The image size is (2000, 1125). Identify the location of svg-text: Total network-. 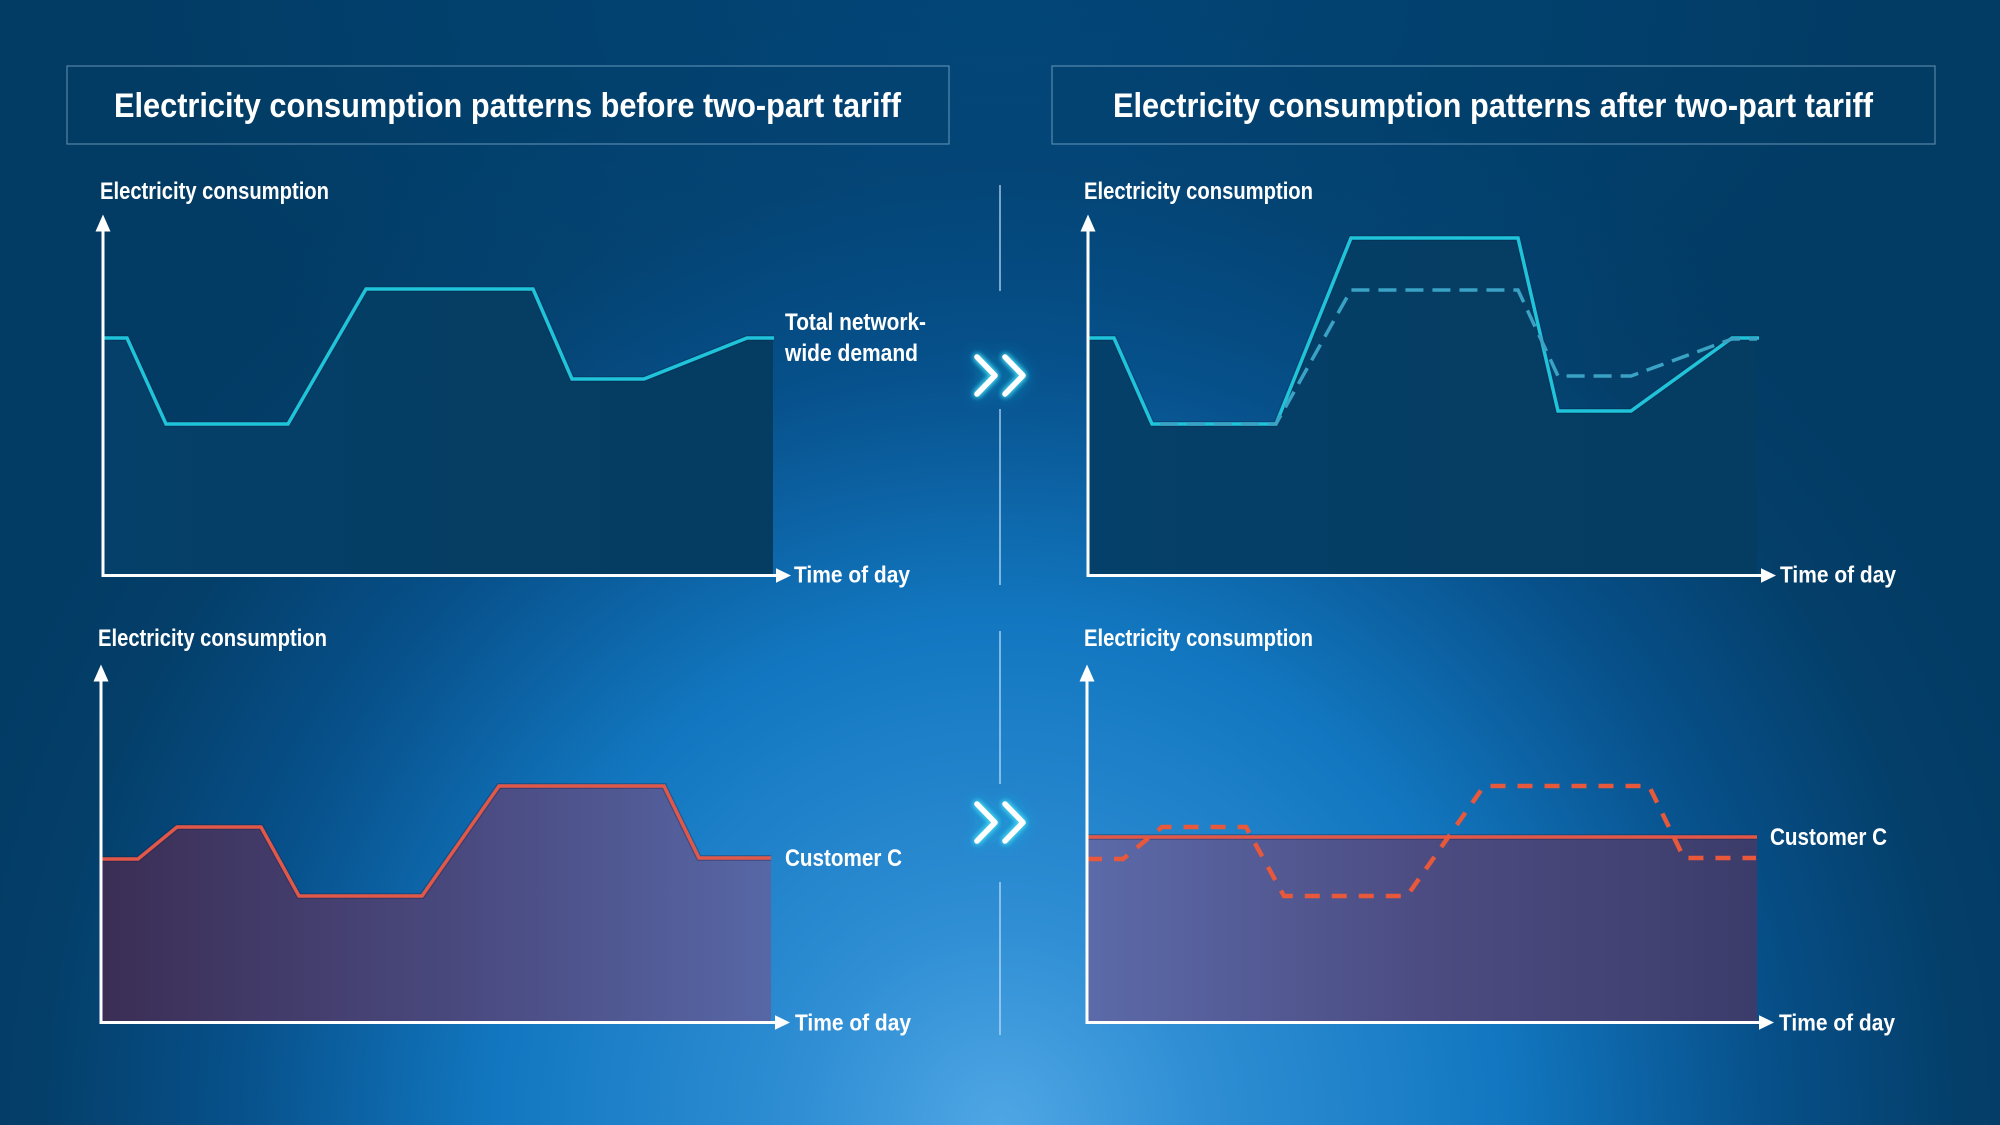
(855, 322).